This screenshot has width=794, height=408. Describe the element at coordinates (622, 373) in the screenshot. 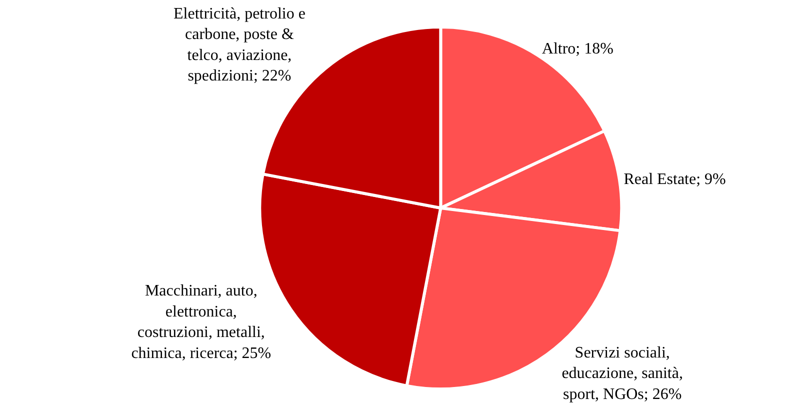

I see `slice-label: Servizi sociali, educazione, sanità, sport, NGOs; 26%` at that location.